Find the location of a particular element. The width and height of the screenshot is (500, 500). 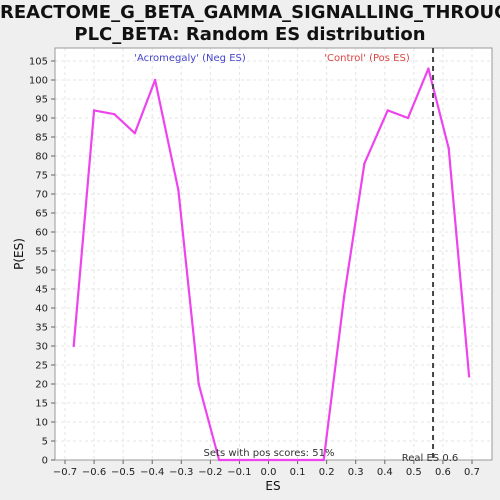

x-tick-label: 0.3 is located at coordinates (356, 472).